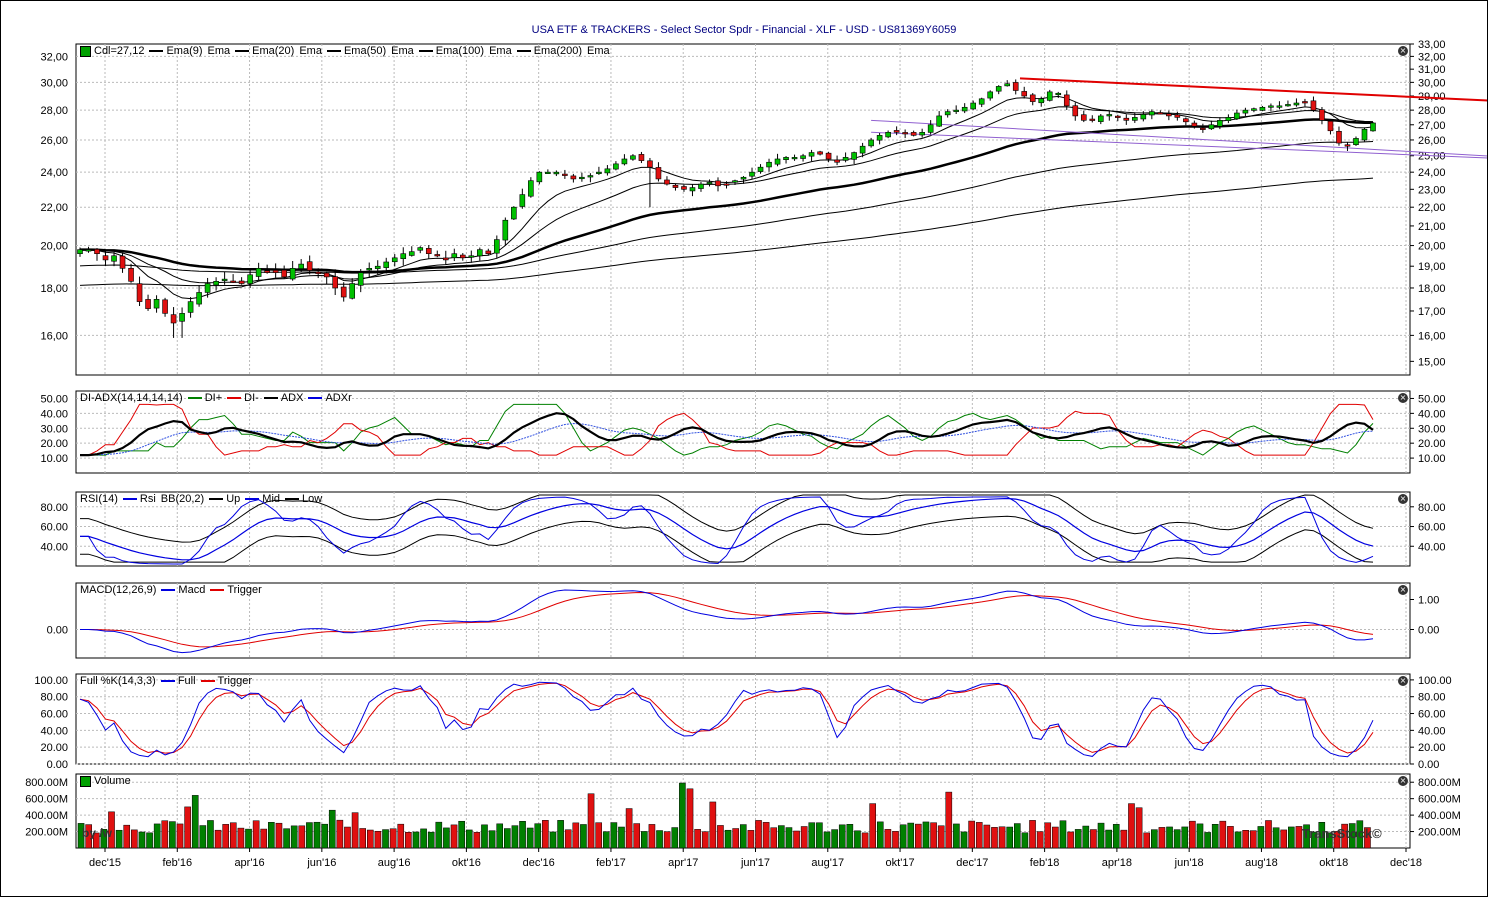 This screenshot has width=1488, height=897. I want to click on legend-label: Ema(50), so click(365, 51).